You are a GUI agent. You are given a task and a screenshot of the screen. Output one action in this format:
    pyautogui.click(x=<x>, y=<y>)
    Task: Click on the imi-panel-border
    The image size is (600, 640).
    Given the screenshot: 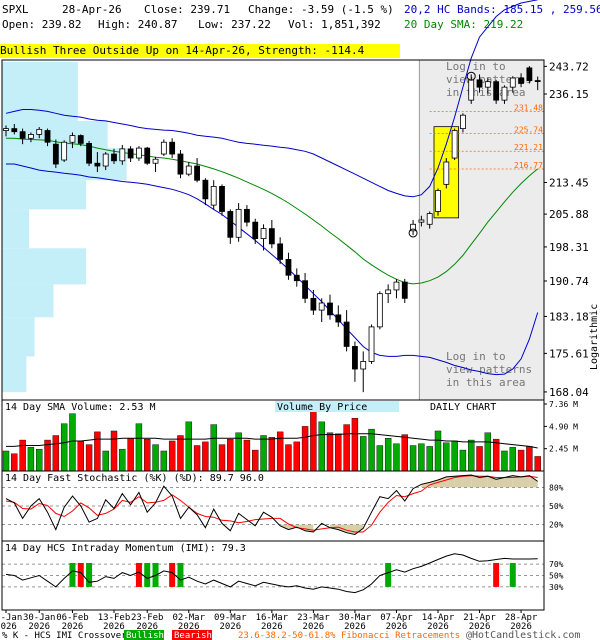 What is the action you would take?
    pyautogui.click(x=273, y=575)
    